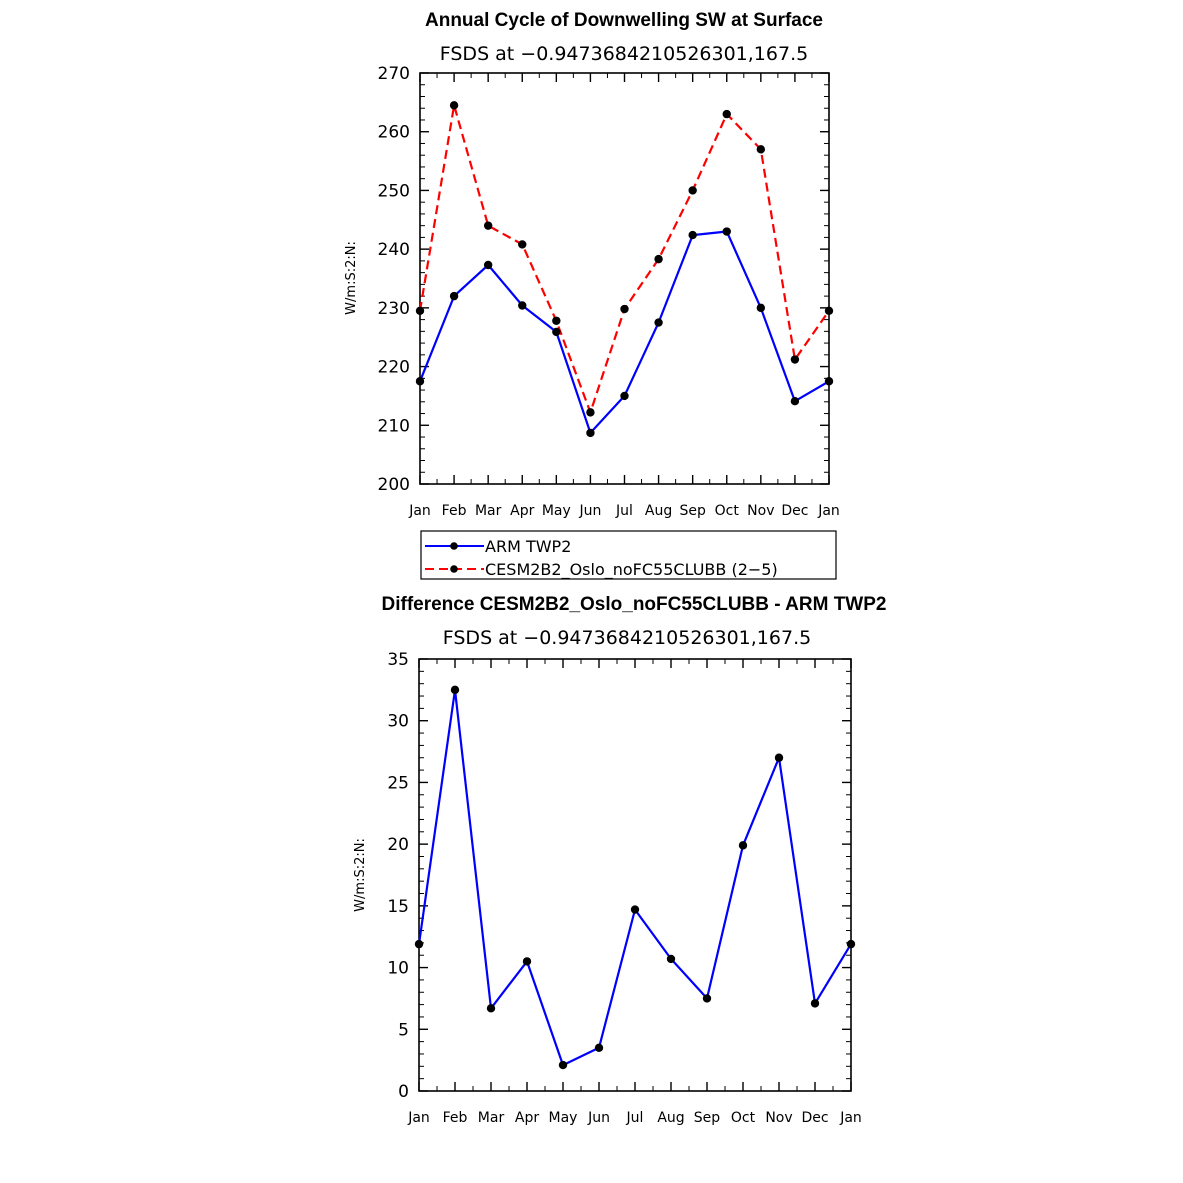 This screenshot has width=1183, height=1183. Describe the element at coordinates (631, 570) in the screenshot. I see `legend-label-cesm: CESM2B2_Oslo_noFC55CLUBB (2−5)` at that location.